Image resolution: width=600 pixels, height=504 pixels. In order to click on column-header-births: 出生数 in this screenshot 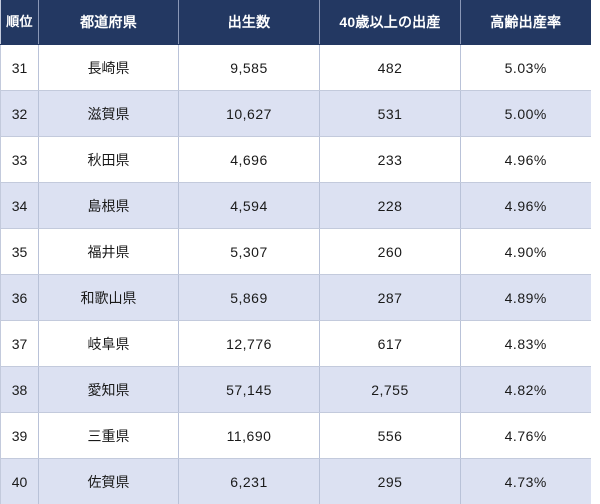, I will do `click(249, 22)`.